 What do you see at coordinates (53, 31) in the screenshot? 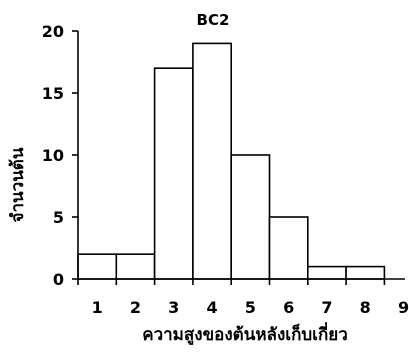
I see `y-tick-label-20: 20` at bounding box center [53, 31].